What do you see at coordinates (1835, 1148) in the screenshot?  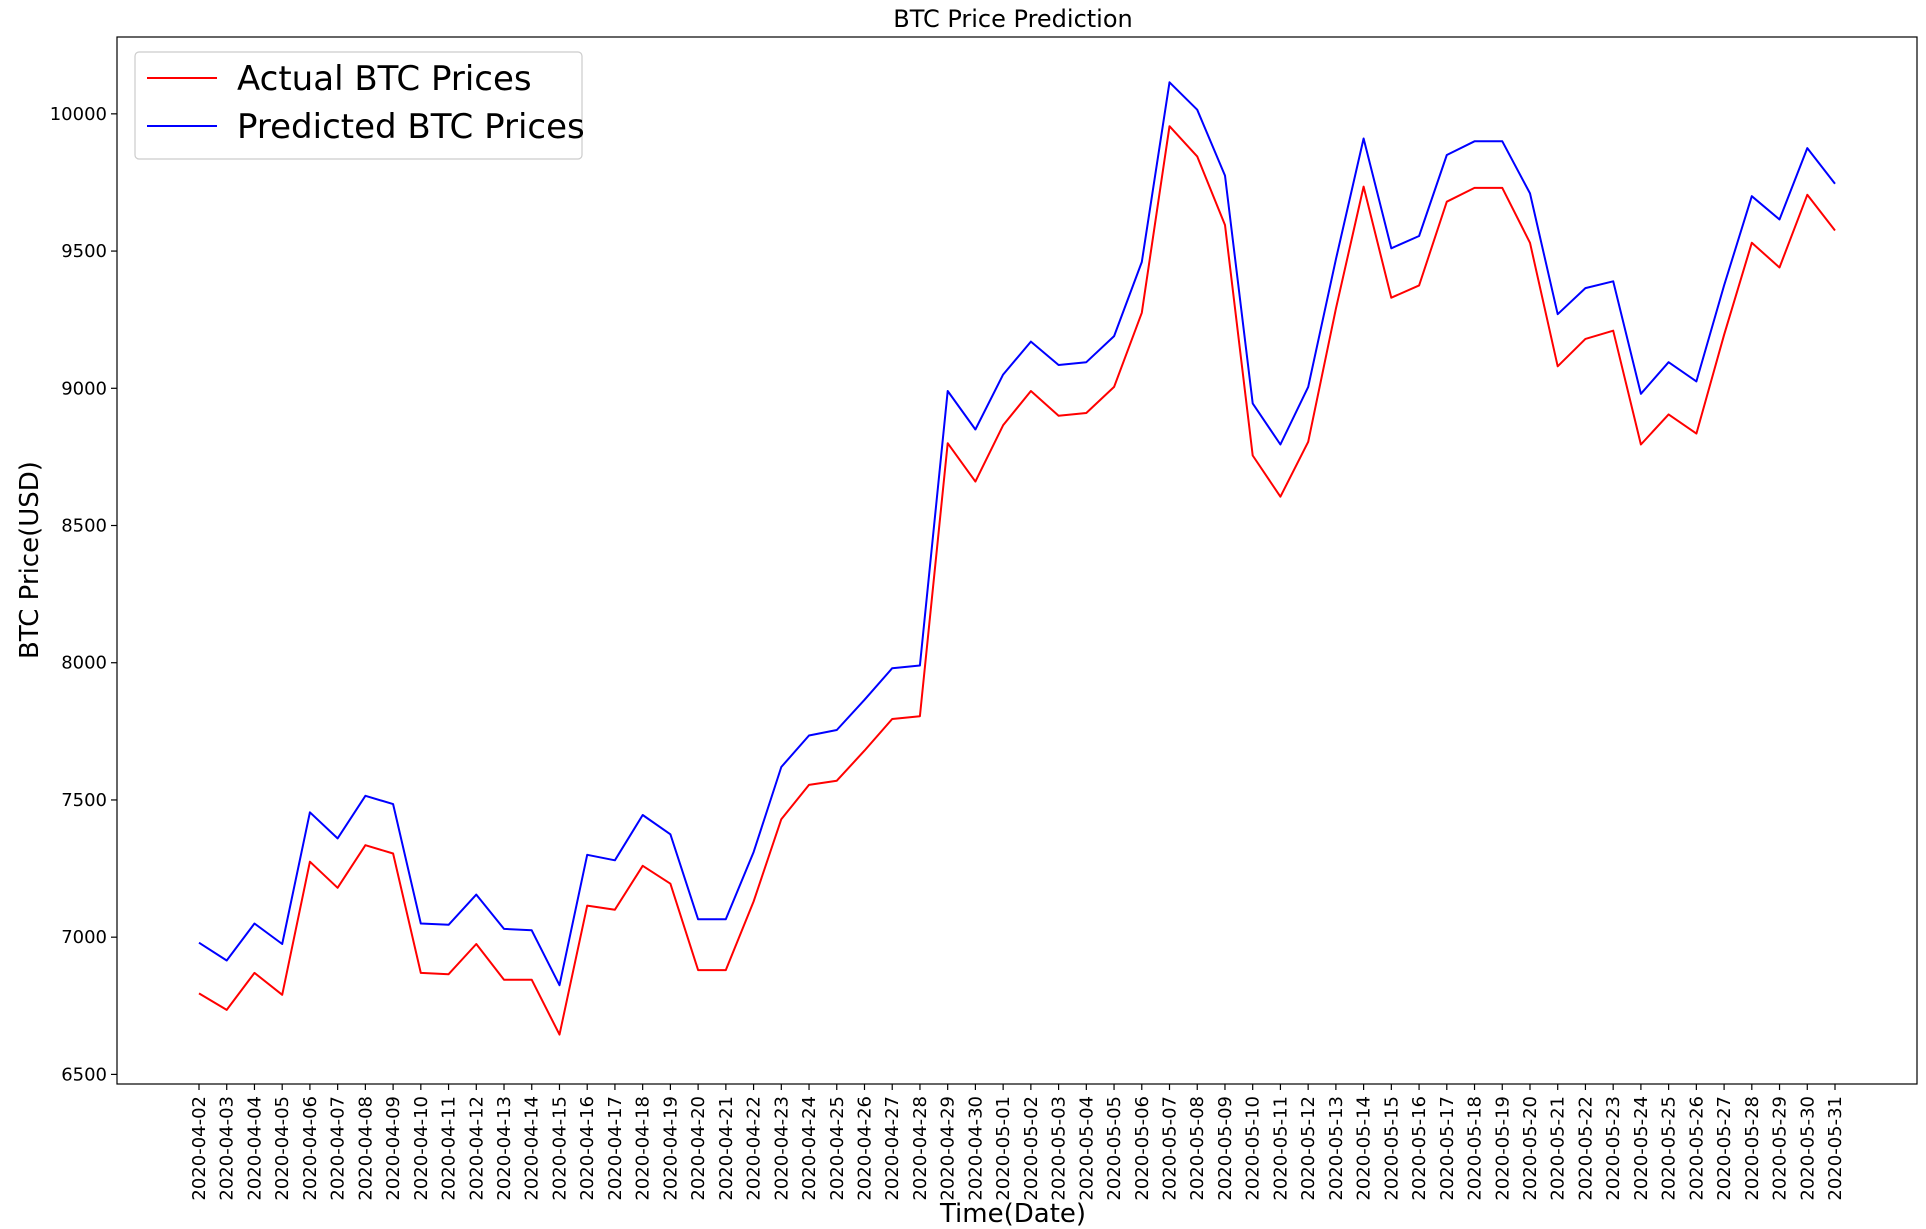 I see `x-tick-label: 2020-05-31` at bounding box center [1835, 1148].